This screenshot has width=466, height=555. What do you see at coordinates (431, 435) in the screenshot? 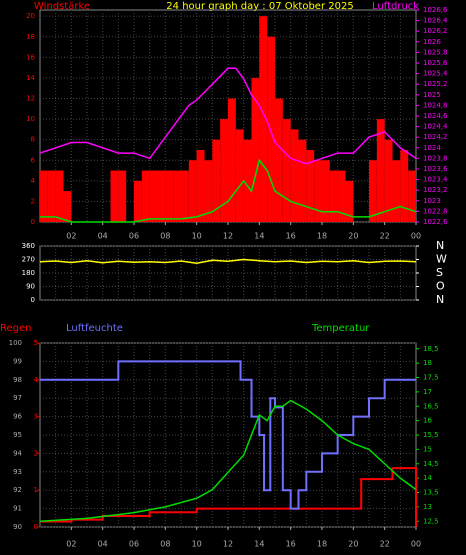
I see `y2-tick-label: 15,5` at bounding box center [431, 435].